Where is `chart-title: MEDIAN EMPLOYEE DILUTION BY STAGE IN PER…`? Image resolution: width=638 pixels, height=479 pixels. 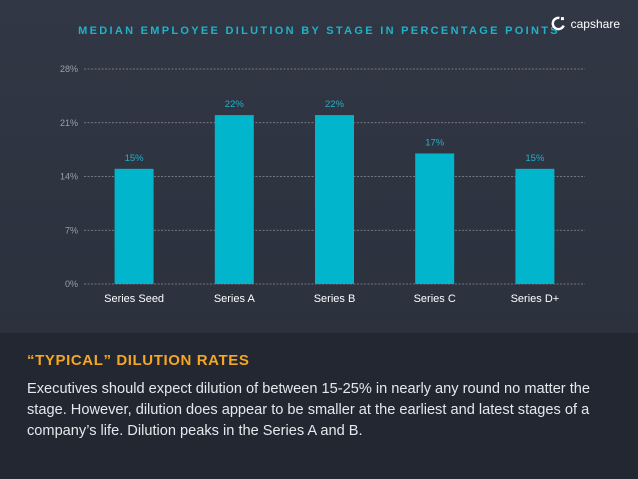
chart-title: MEDIAN EMPLOYEE DILUTION BY STAGE IN PER… is located at coordinates (319, 31).